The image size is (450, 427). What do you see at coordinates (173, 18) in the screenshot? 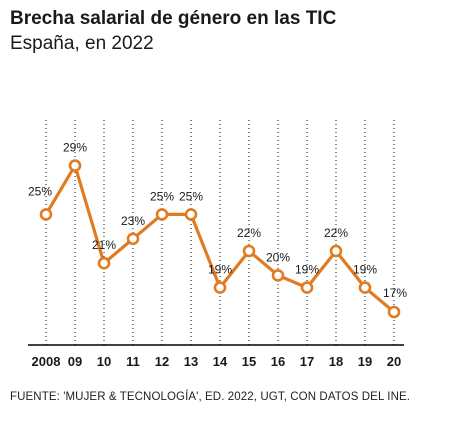
I see `chart-title: Brecha salarial de género en las TIC` at bounding box center [173, 18].